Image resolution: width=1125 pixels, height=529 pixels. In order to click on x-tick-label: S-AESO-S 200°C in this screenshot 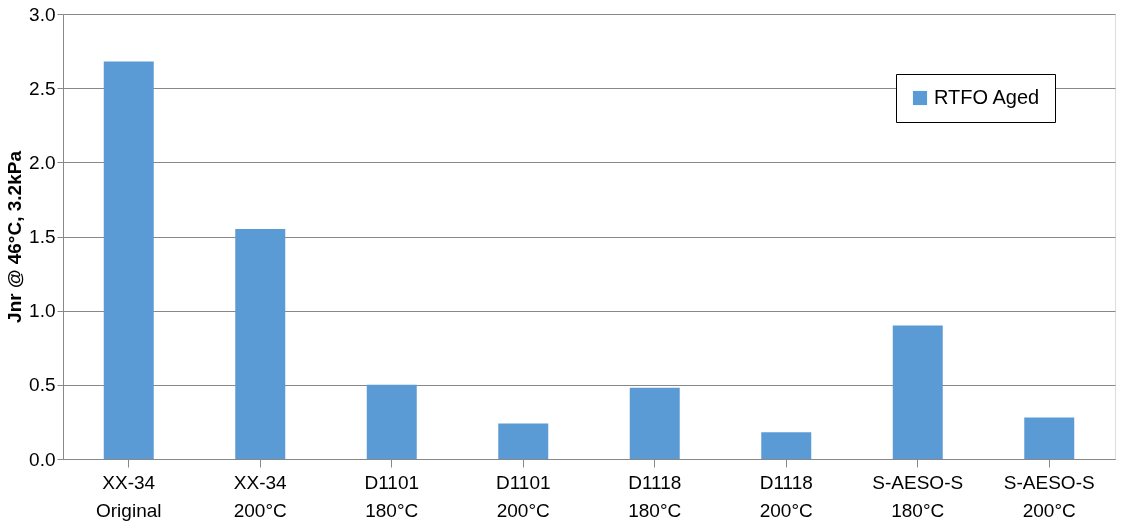, I will do `click(1049, 496)`.